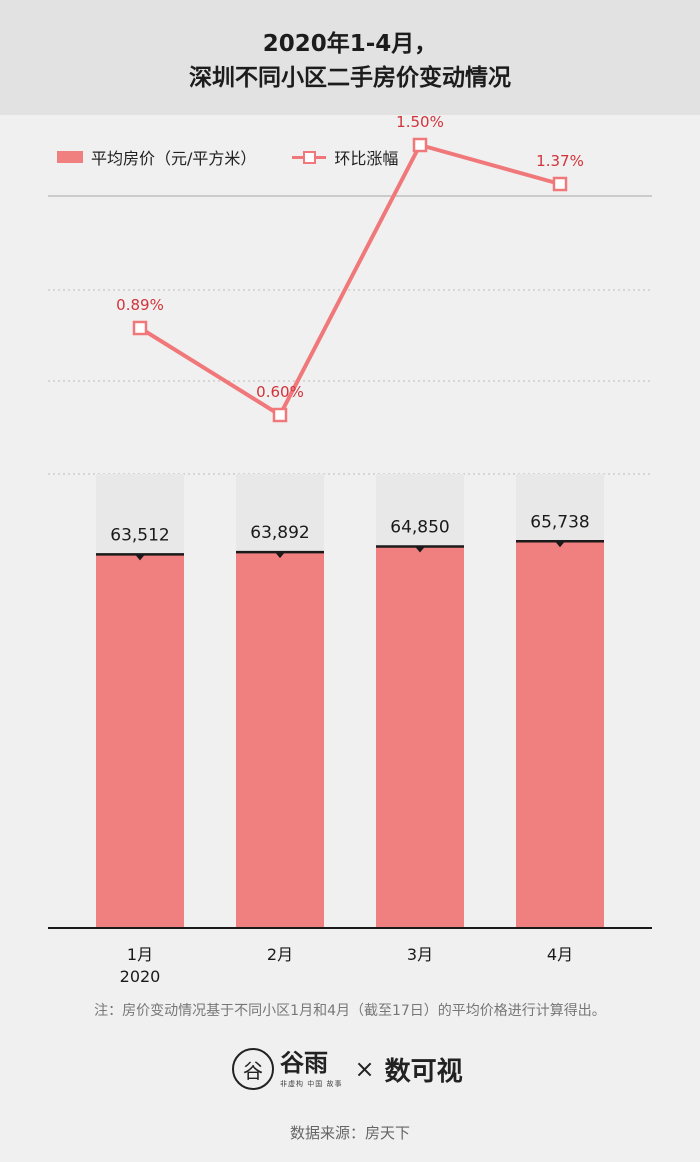  What do you see at coordinates (140, 976) in the screenshot?
I see `x-tick-sublabel-1: 2020` at bounding box center [140, 976].